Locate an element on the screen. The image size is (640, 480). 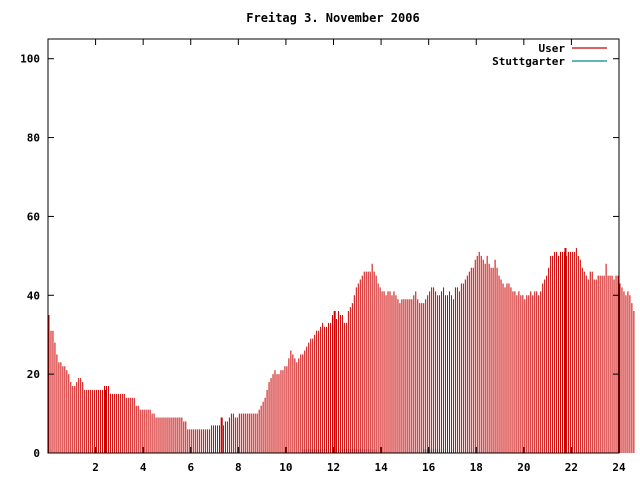
legend-label-stuttgarter: Stuttgarter is located at coordinates (528, 61).